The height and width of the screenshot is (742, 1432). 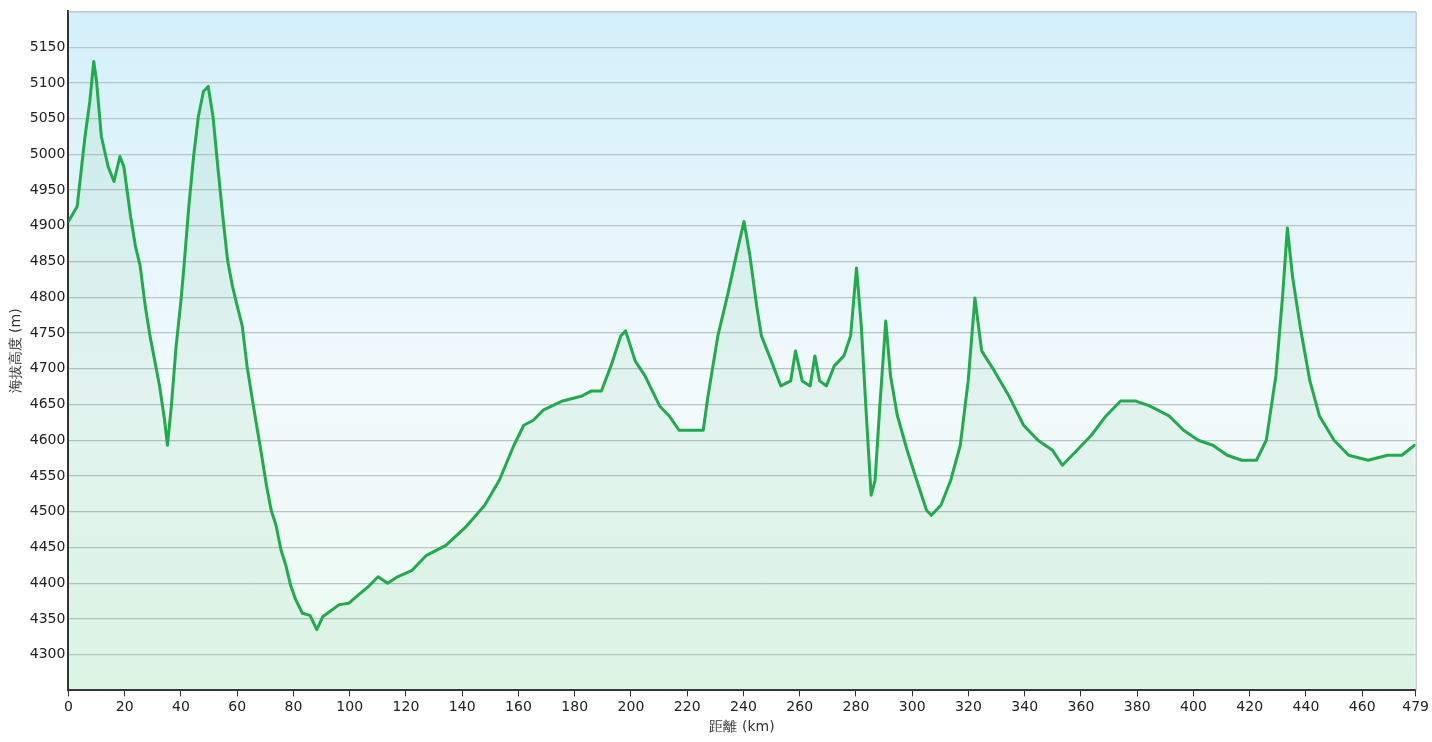 I want to click on x-tick-label: 220, so click(x=687, y=706).